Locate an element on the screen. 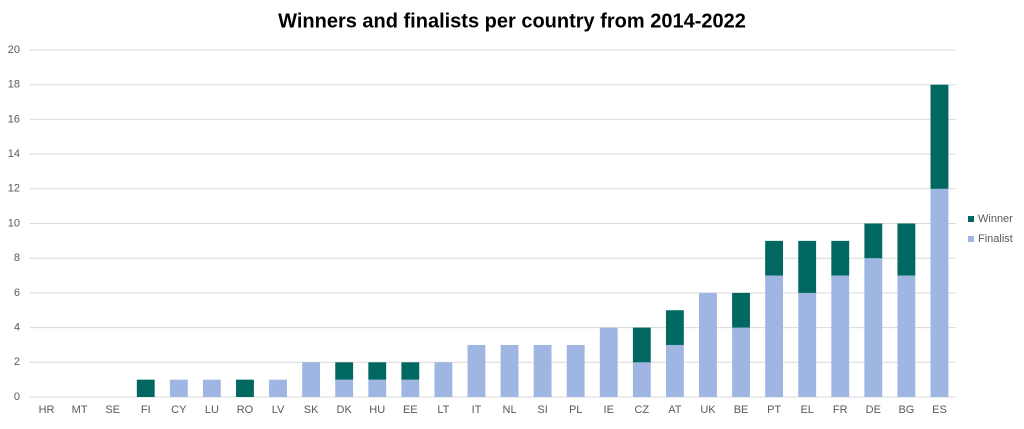 The width and height of the screenshot is (1024, 429). x-tick-label: DK is located at coordinates (345, 410).